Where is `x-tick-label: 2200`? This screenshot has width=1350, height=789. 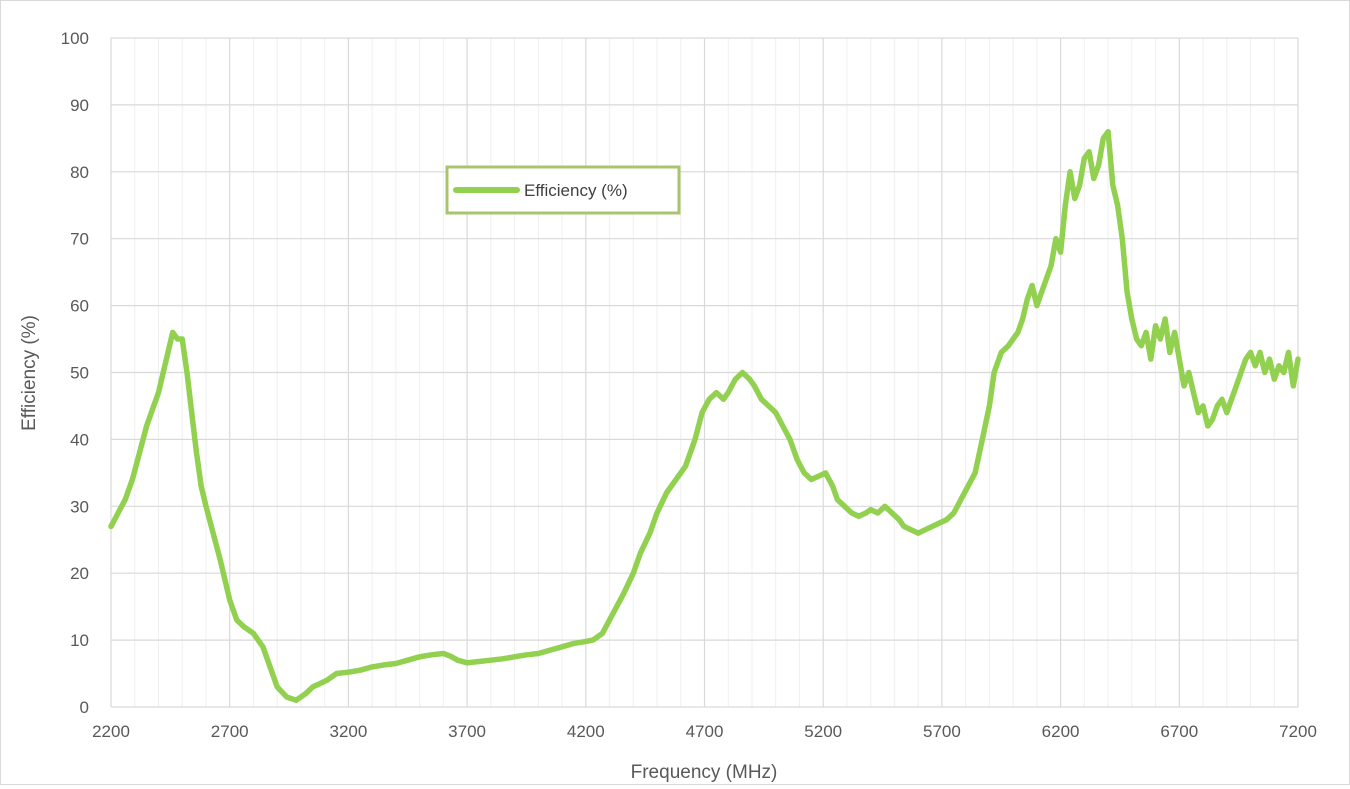 x-tick-label: 2200 is located at coordinates (111, 731).